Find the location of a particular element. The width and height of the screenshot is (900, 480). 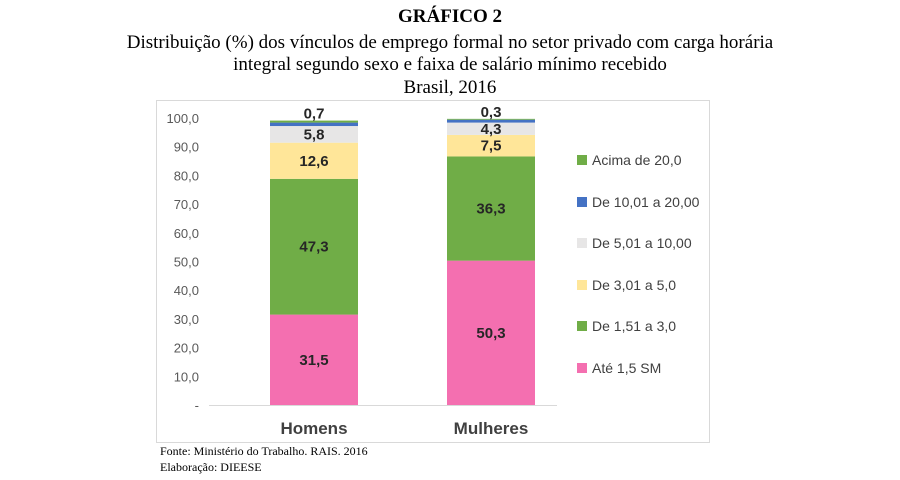

legend-label: Até 1,5 SM is located at coordinates (626, 368).